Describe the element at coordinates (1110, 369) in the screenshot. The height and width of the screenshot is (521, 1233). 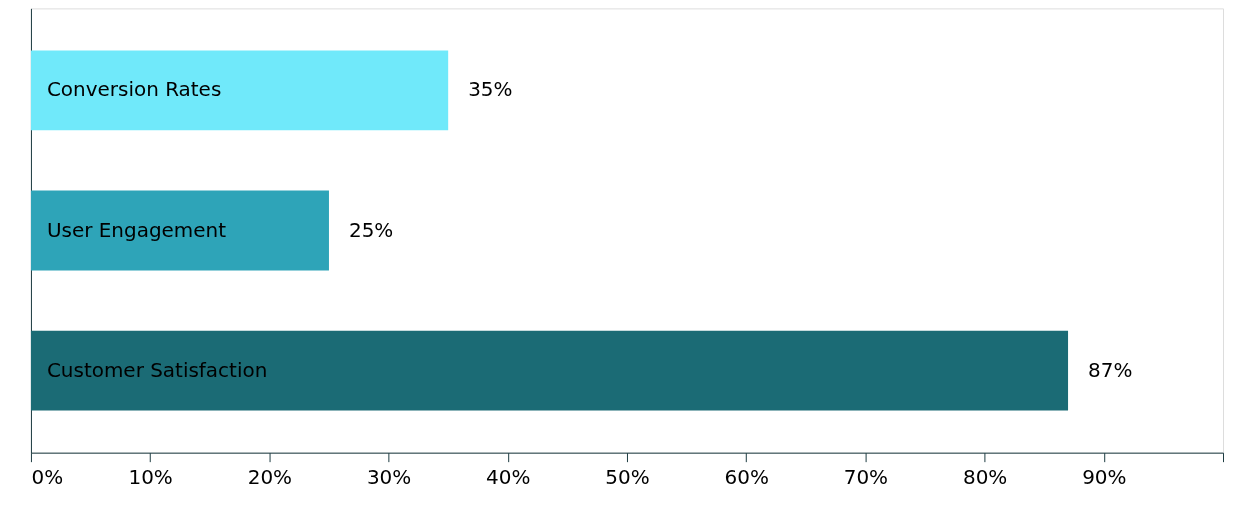
I see `data-label: 87%` at that location.